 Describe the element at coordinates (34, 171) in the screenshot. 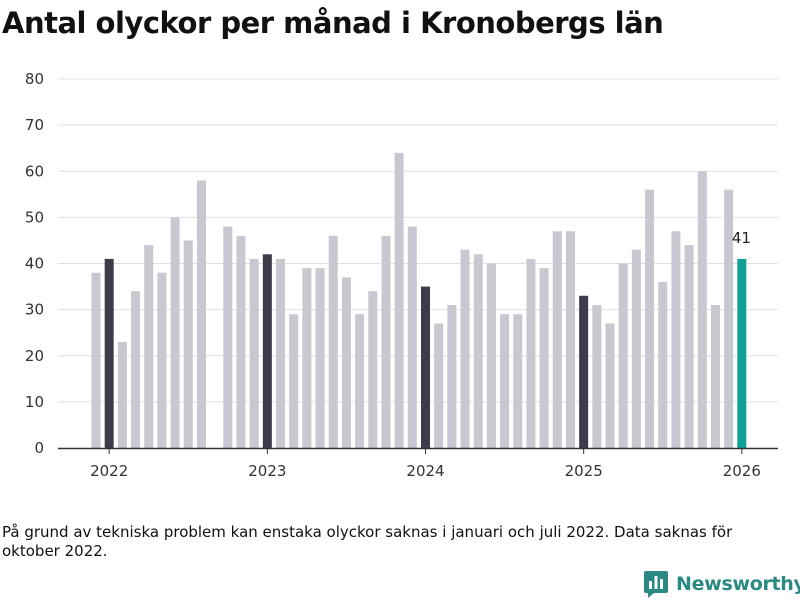

I see `y-tick-label: 60` at that location.